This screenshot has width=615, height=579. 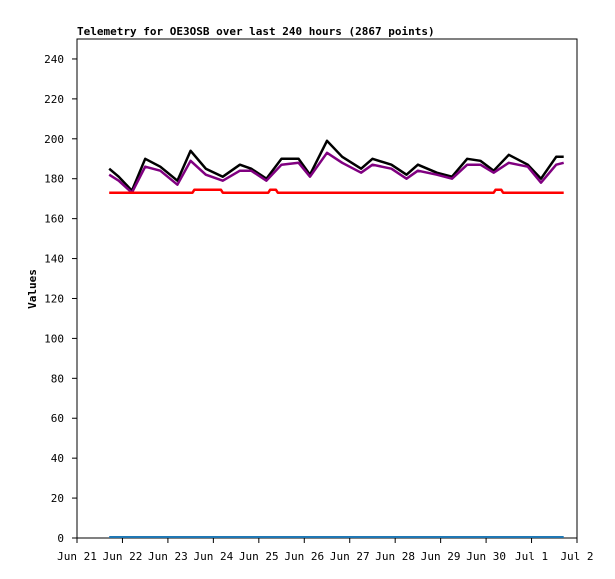 What do you see at coordinates (54, 219) in the screenshot?
I see `y-tick-label: 160` at bounding box center [54, 219].